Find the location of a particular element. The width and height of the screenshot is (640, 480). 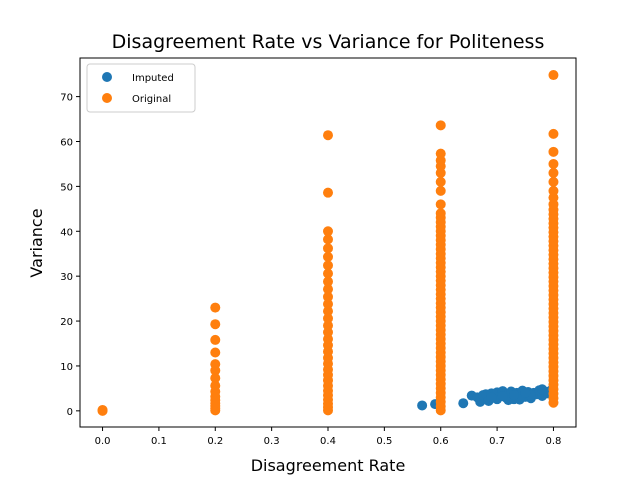

legend-label-imputed: Imputed is located at coordinates (153, 78).